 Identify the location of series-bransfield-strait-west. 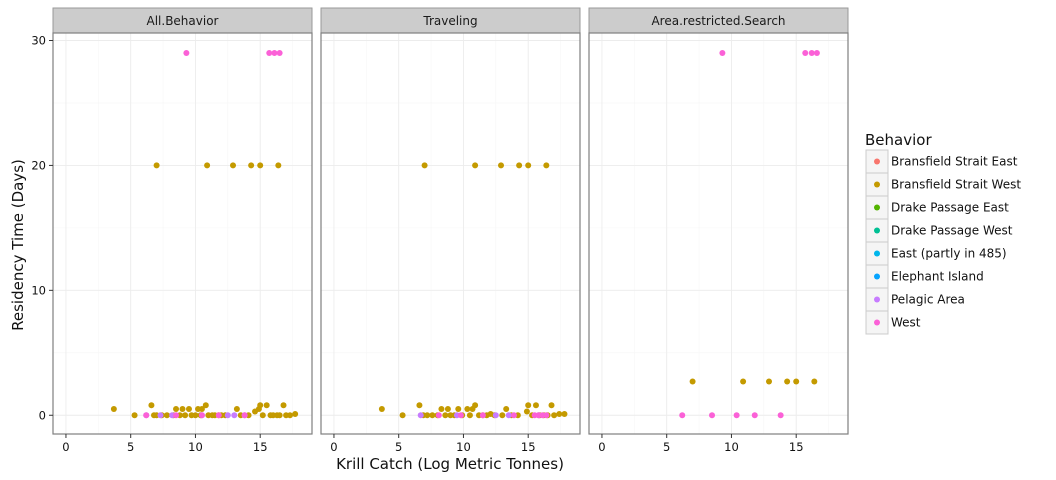
(753, 381).